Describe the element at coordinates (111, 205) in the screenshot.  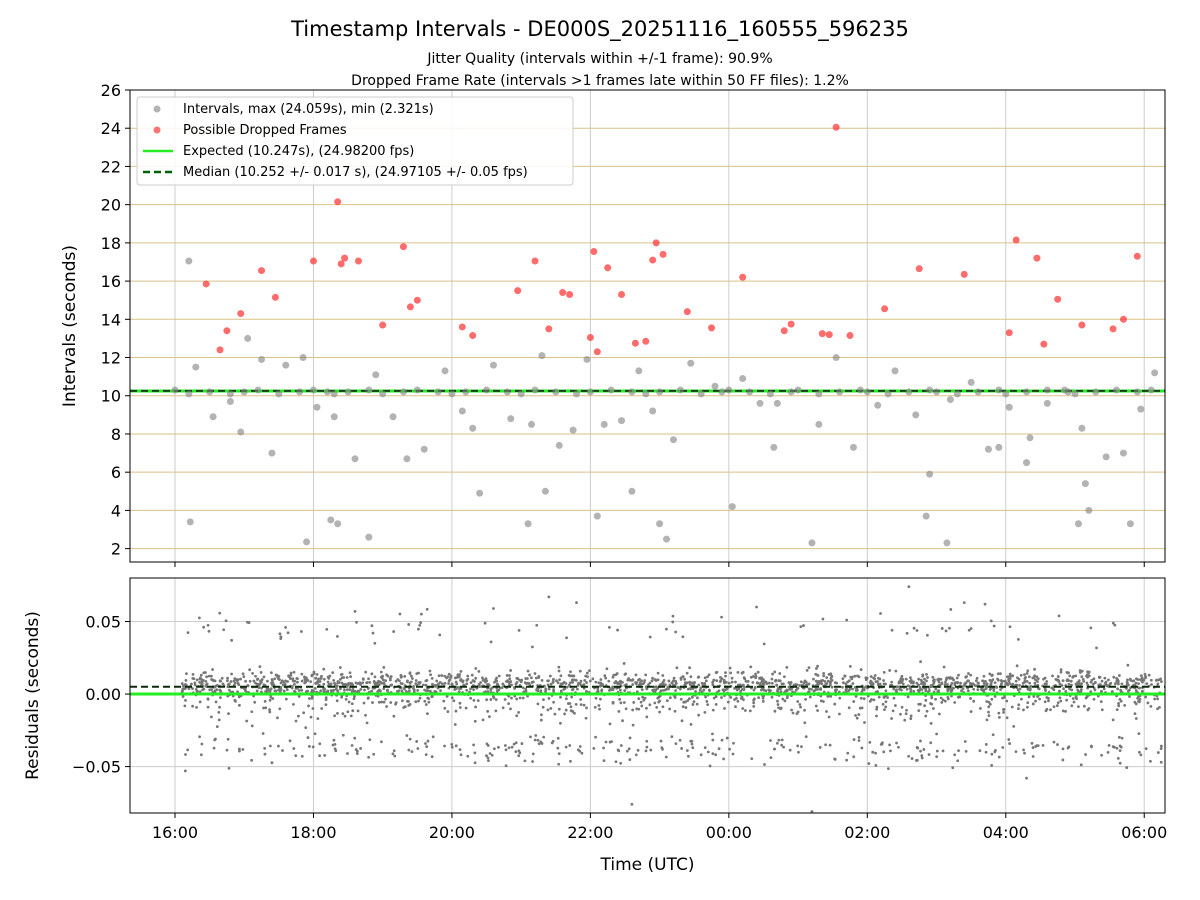
I see `intervals-y-tick-label: 20` at that location.